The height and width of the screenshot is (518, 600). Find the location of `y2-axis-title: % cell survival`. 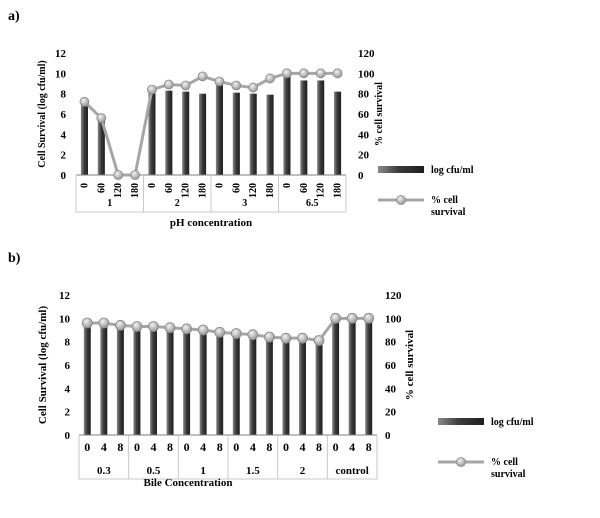

y2-axis-title: % cell survival is located at coordinates (379, 114).